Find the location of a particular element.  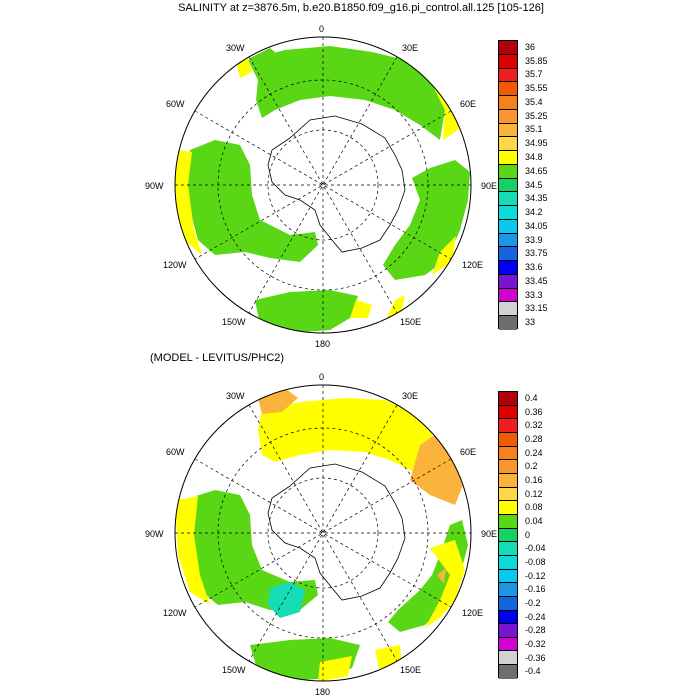

bottom-colorbar-label: 0.16 is located at coordinates (534, 479).